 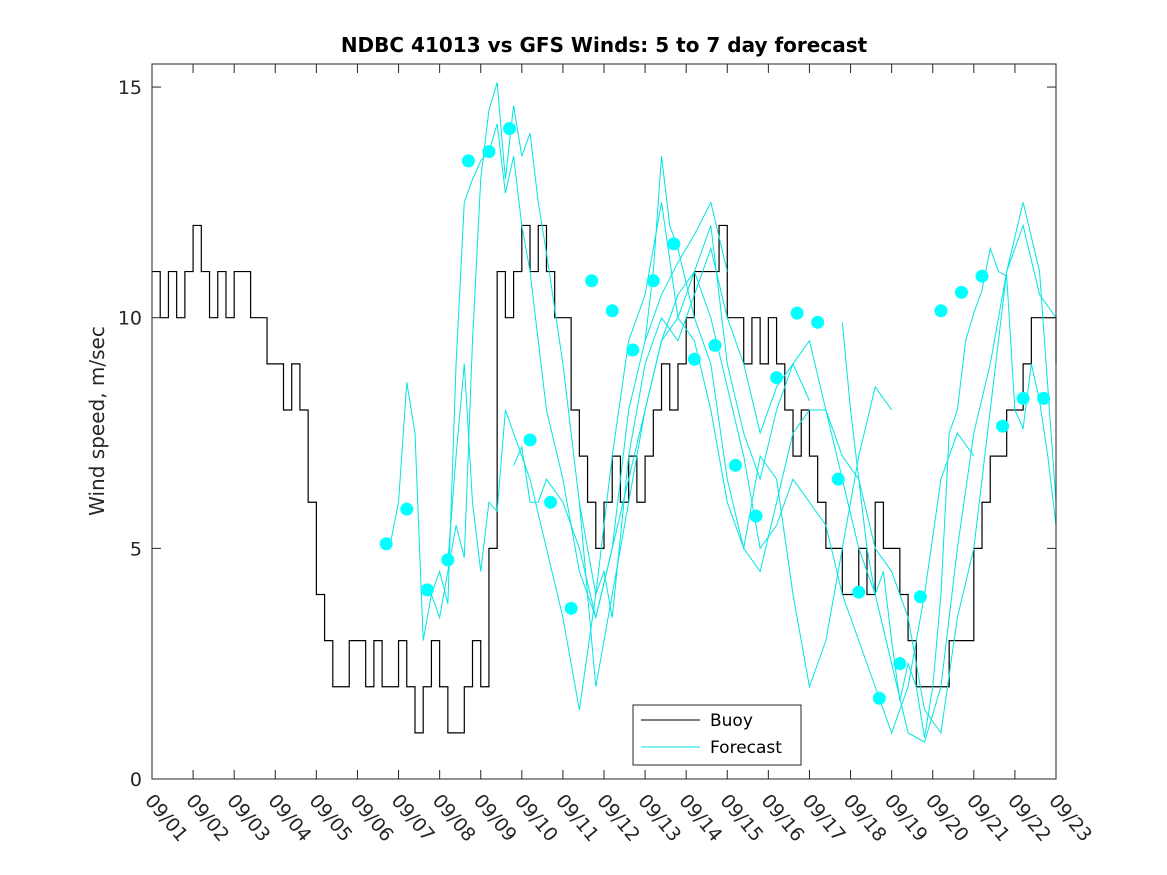 I want to click on legend: Buoy Forecast, so click(x=717, y=735).